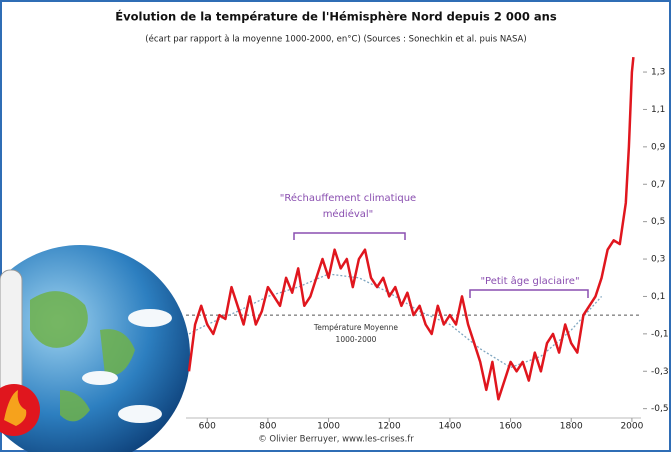  Describe the element at coordinates (571, 427) in the screenshot. I see `x-tick-label: 1800` at that location.